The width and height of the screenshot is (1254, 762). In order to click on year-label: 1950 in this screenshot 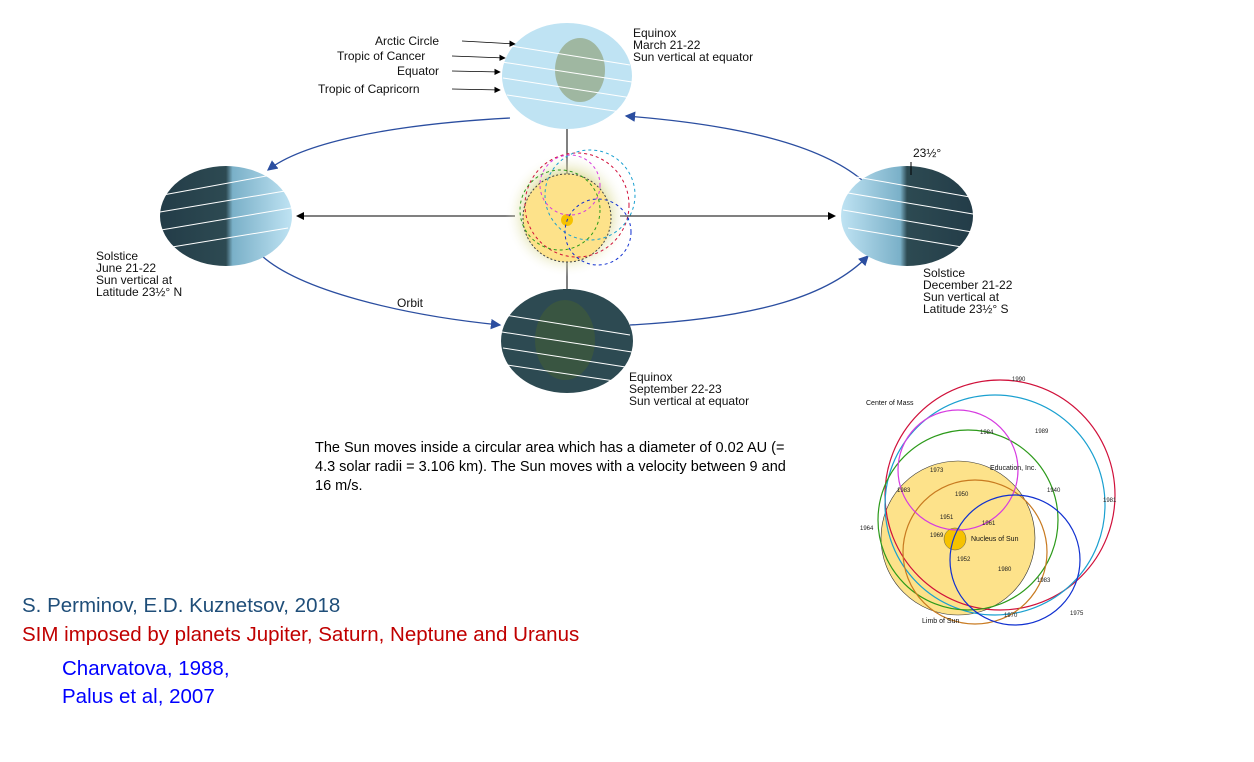, I will do `click(962, 495)`.